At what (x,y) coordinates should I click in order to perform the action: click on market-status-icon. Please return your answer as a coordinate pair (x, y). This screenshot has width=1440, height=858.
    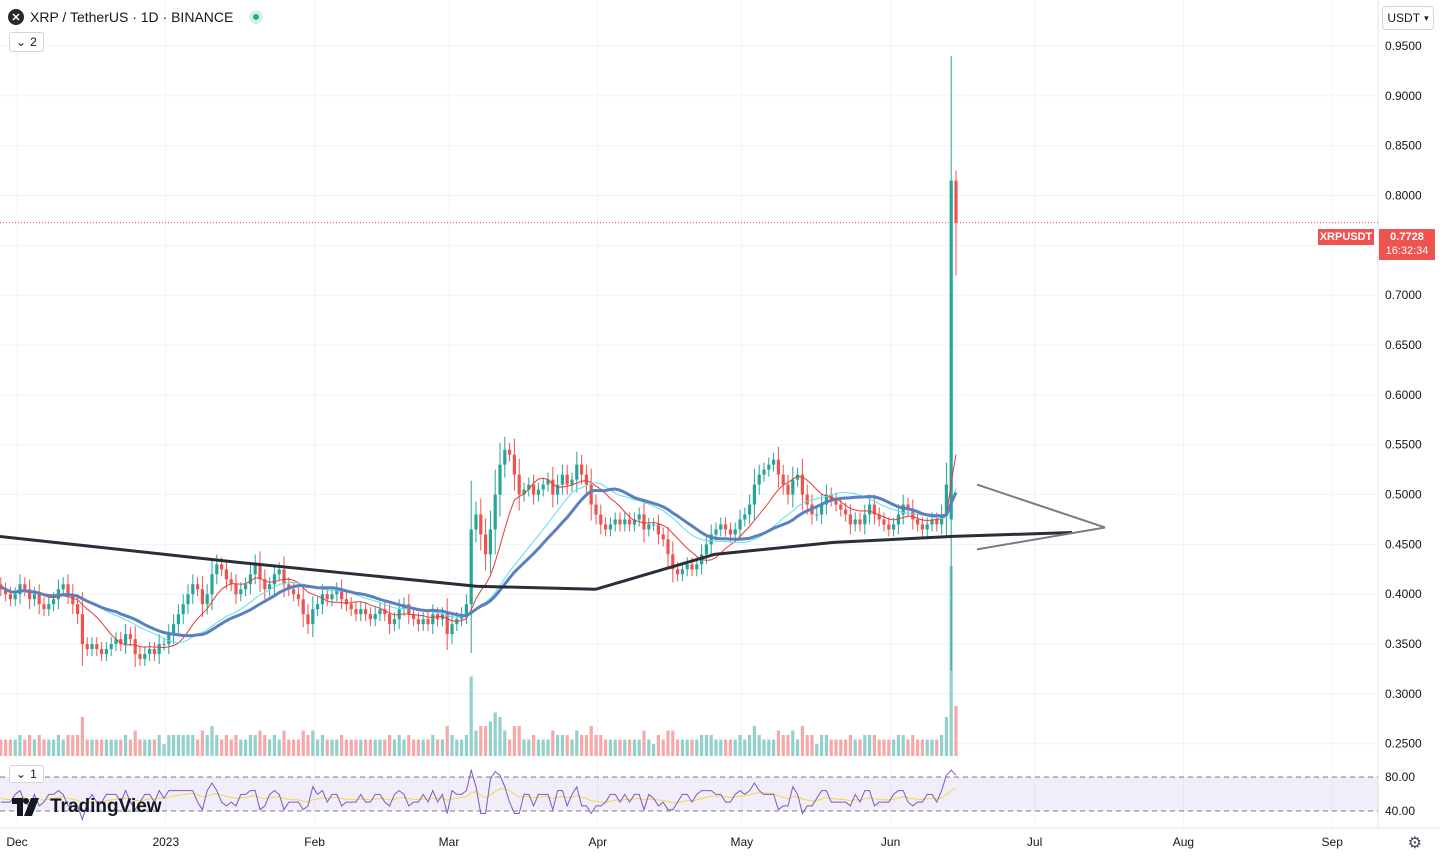
    Looking at the image, I should click on (256, 17).